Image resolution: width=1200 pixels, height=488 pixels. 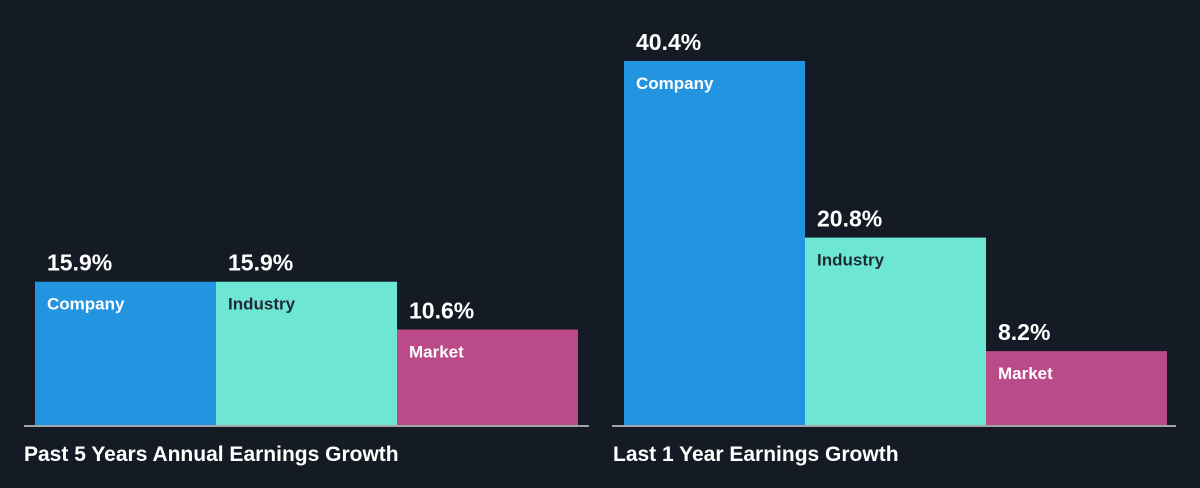 What do you see at coordinates (849, 219) in the screenshot?
I see `value-label-industry: 20.8%` at bounding box center [849, 219].